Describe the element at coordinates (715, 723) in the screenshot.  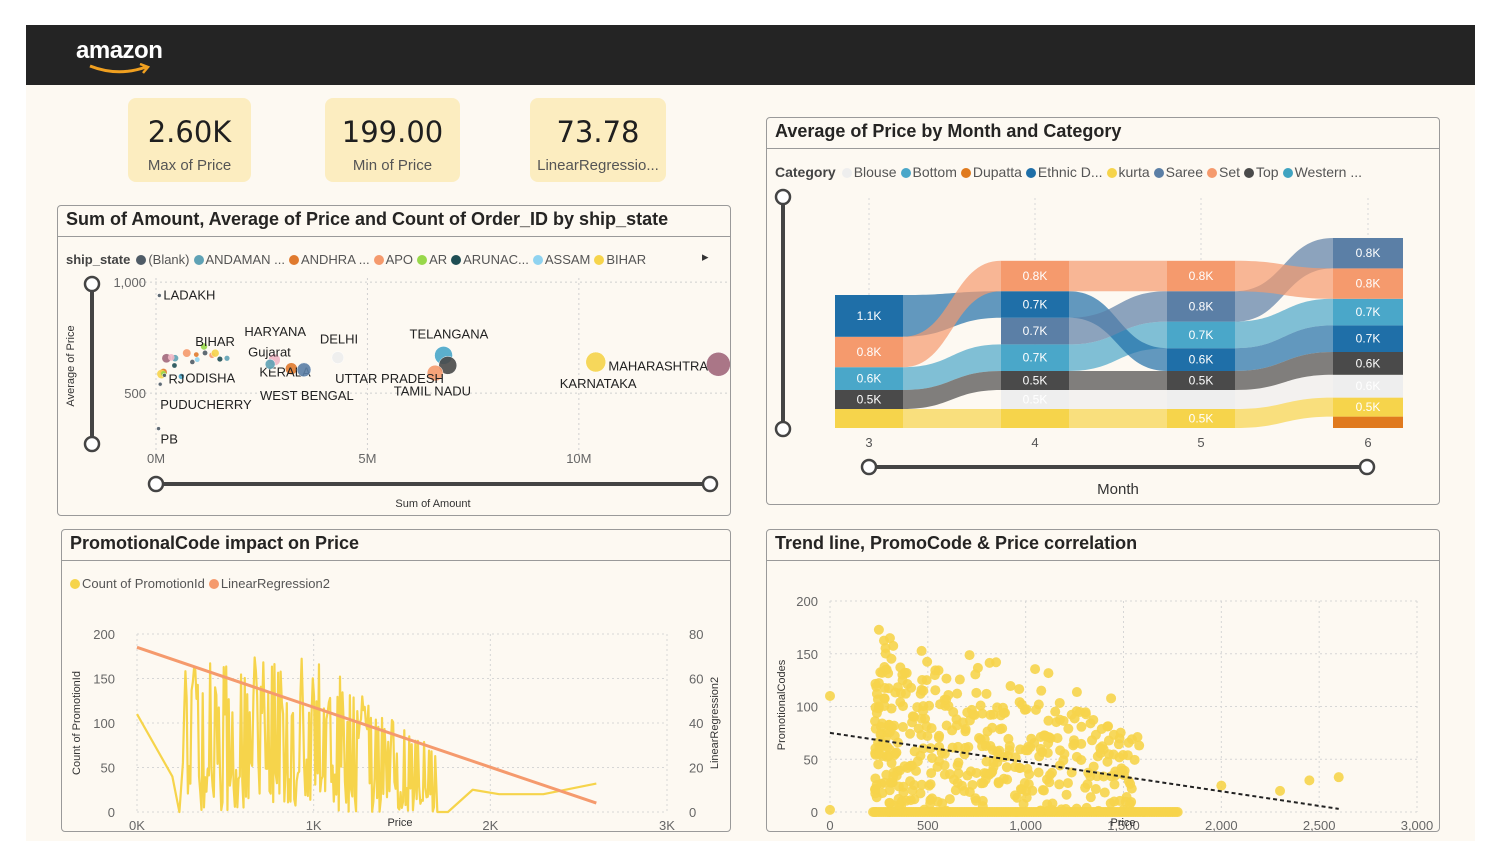
I see `y2-axis-title: LinearRegression2` at that location.